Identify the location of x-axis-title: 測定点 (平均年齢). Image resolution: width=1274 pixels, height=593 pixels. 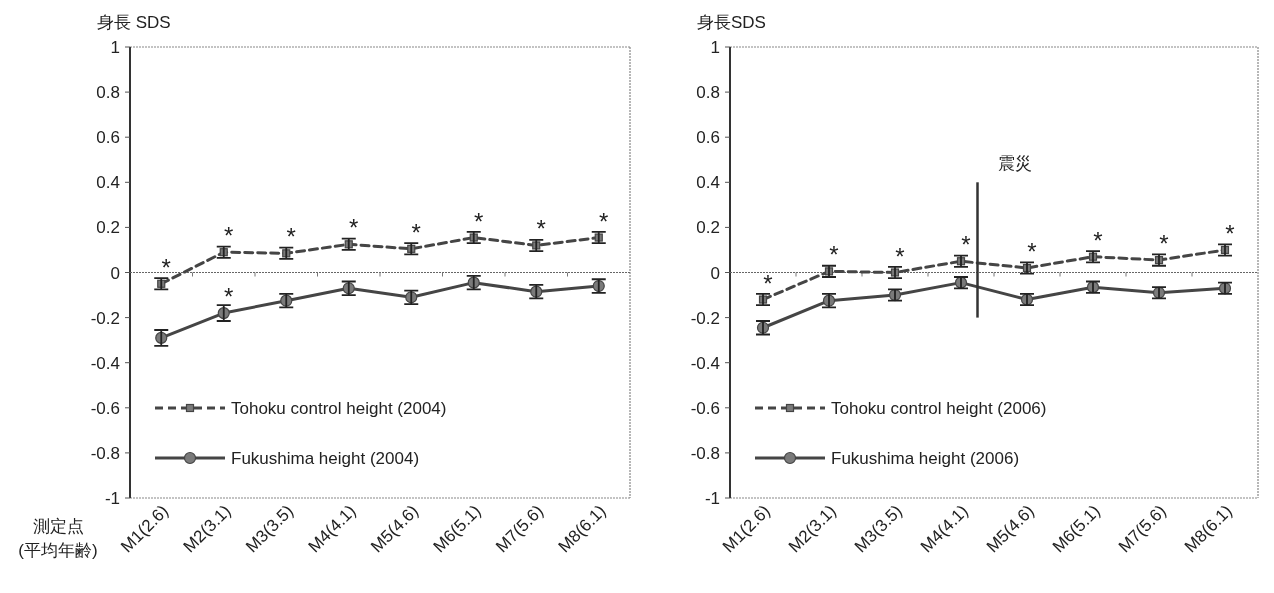
(58, 538).